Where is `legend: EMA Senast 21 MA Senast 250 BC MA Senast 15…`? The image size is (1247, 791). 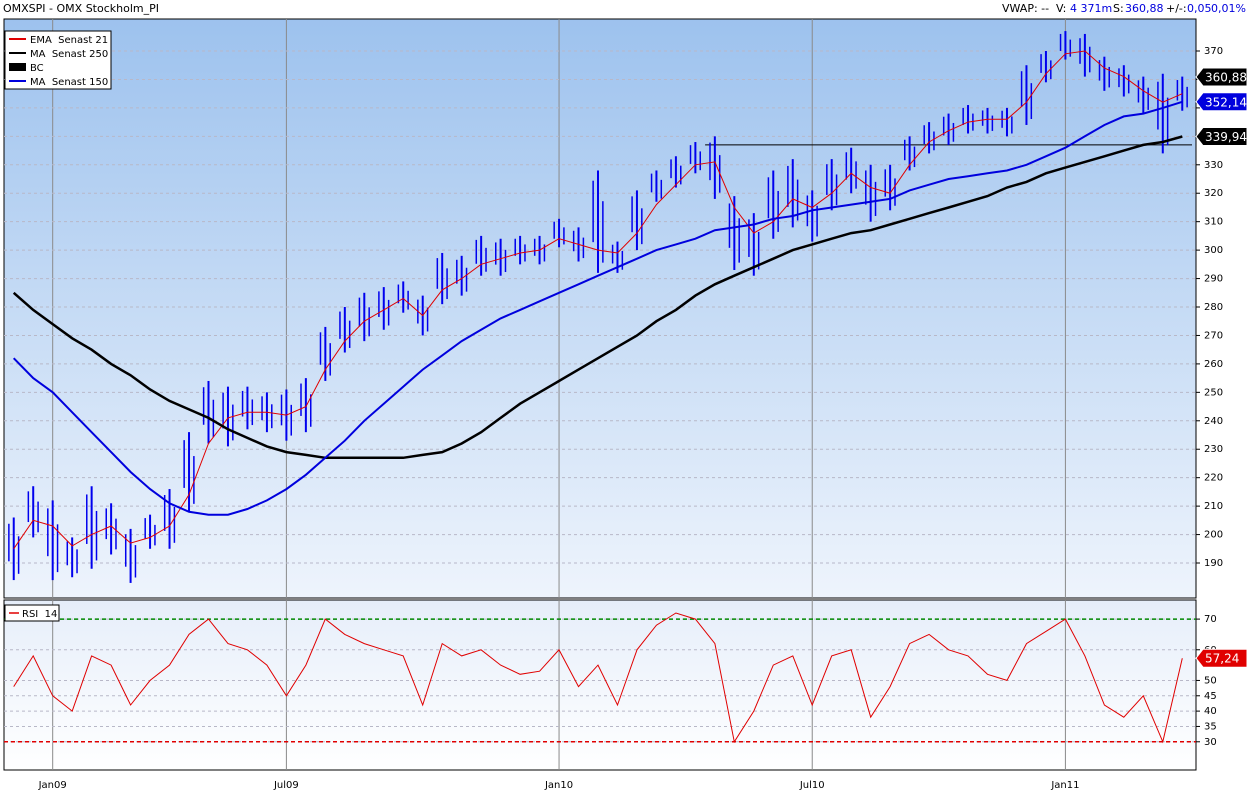
legend: EMA Senast 21 MA Senast 250 BC MA Senast 15… is located at coordinates (58, 60).